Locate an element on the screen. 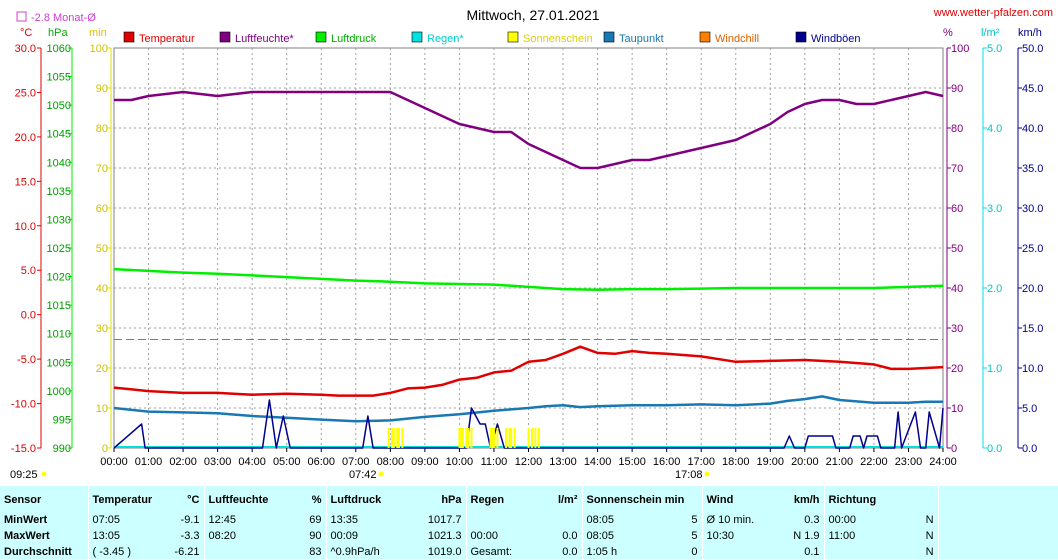 The image size is (1058, 560). pressure-tick-label: 1005 is located at coordinates (59, 363).